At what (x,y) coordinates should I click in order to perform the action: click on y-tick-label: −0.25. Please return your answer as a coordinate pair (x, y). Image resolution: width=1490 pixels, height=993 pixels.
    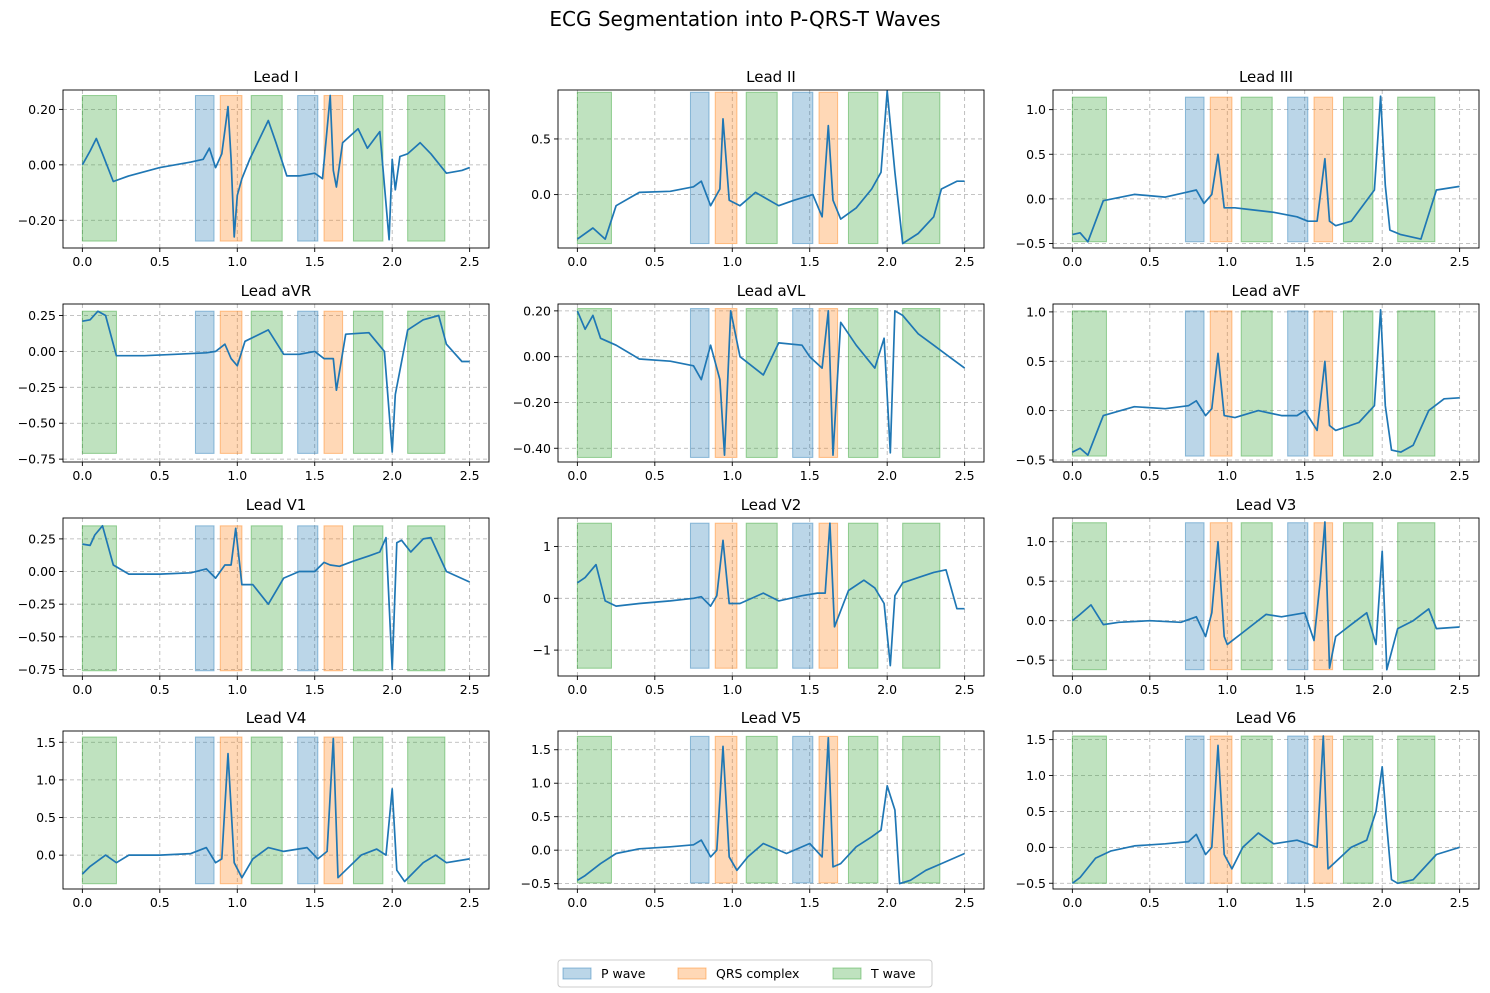
    Looking at the image, I should click on (37, 387).